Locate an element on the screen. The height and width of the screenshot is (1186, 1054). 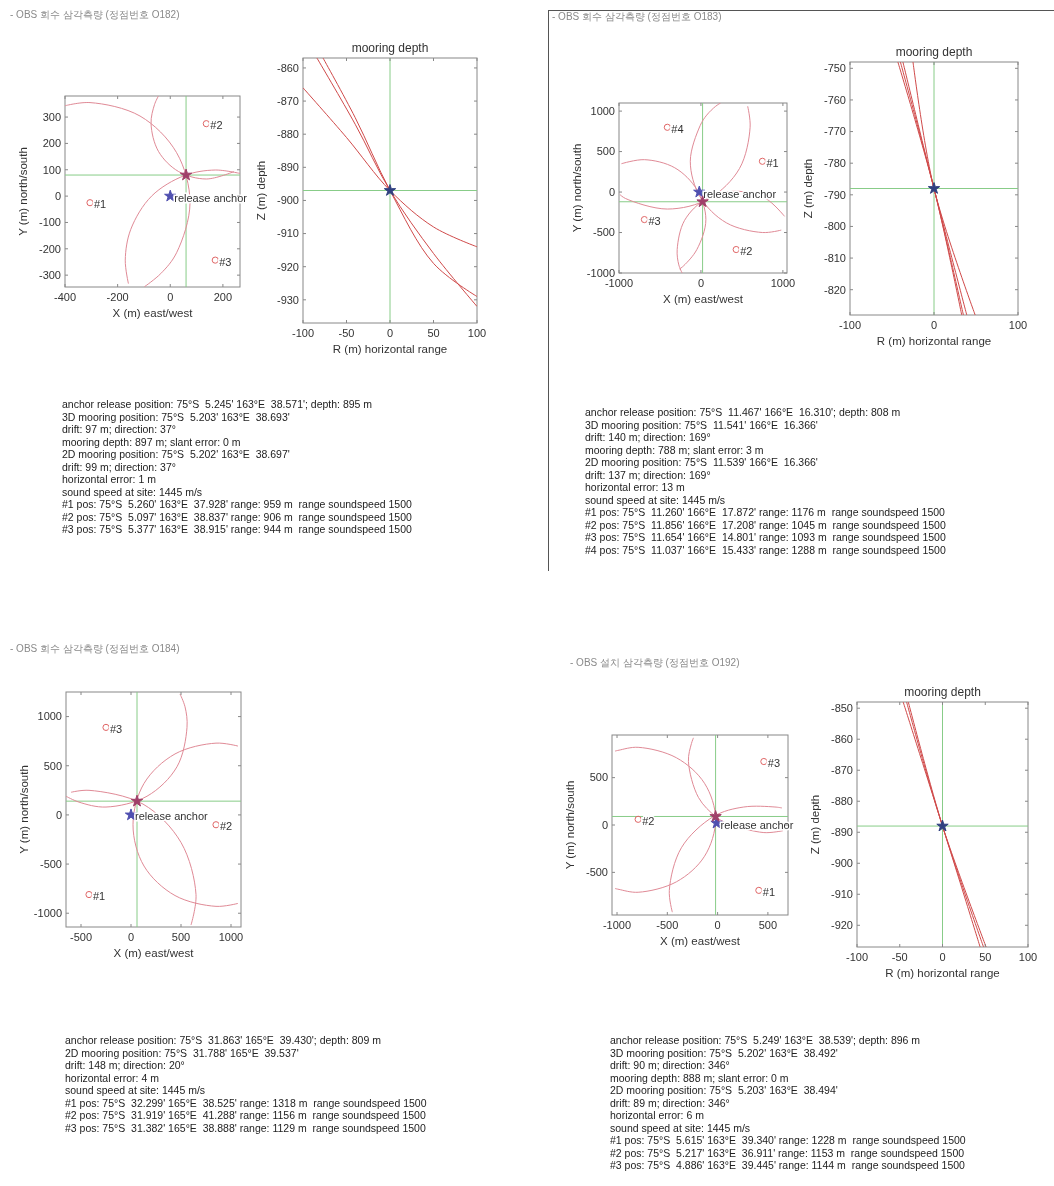
chart-title: mooring depth is located at coordinates (934, 52).